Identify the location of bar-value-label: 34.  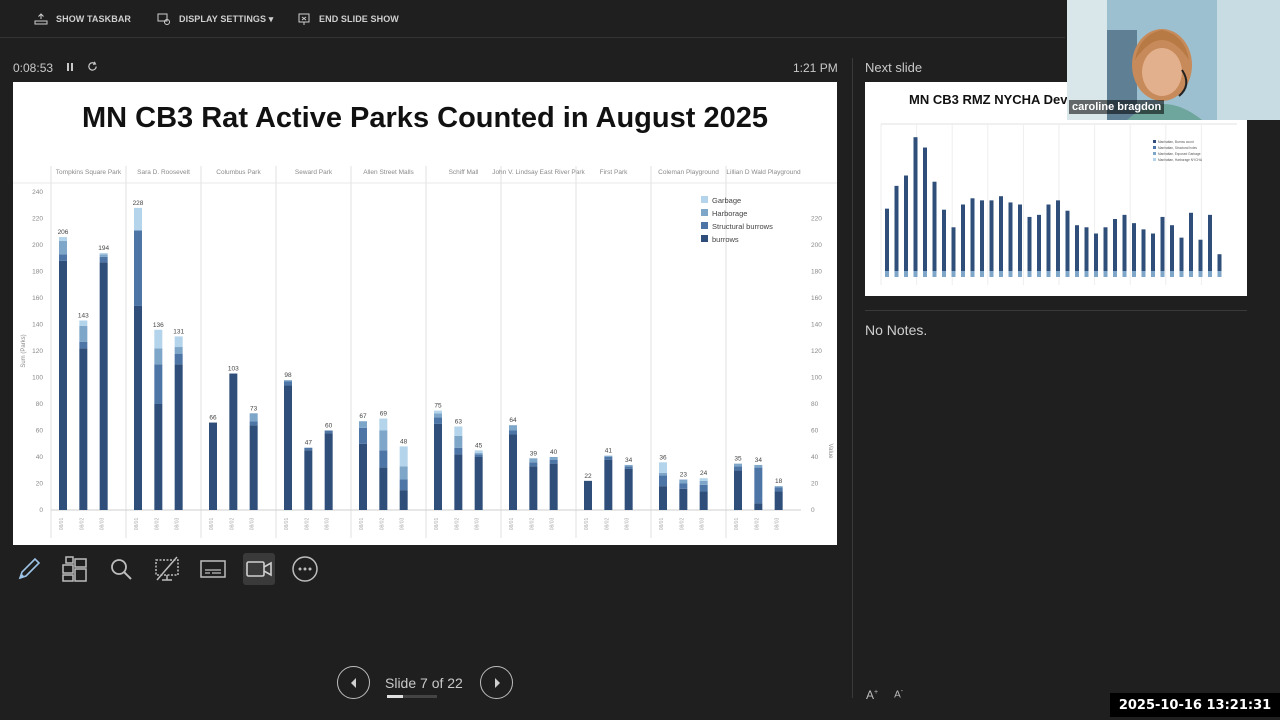
(629, 460).